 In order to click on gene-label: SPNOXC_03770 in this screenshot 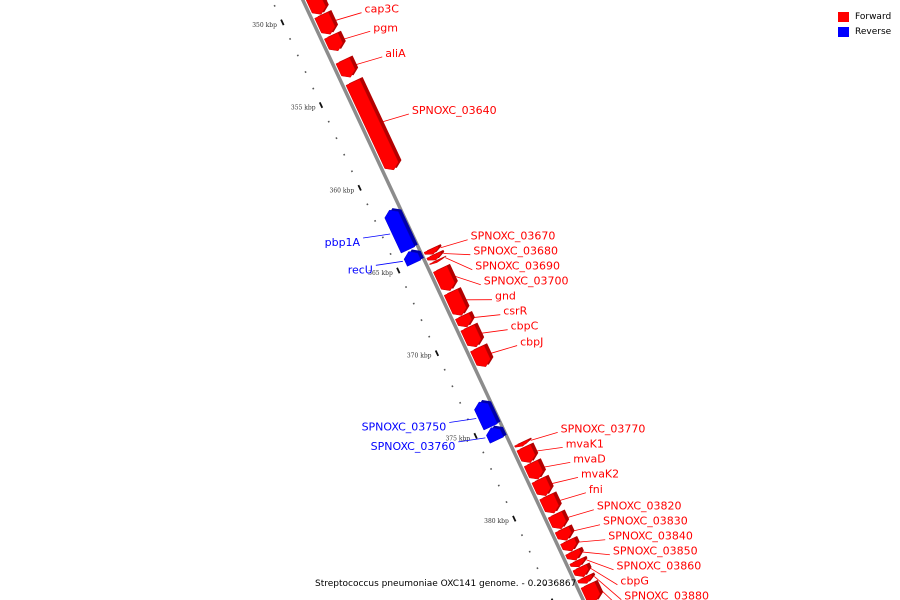, I will do `click(603, 428)`.